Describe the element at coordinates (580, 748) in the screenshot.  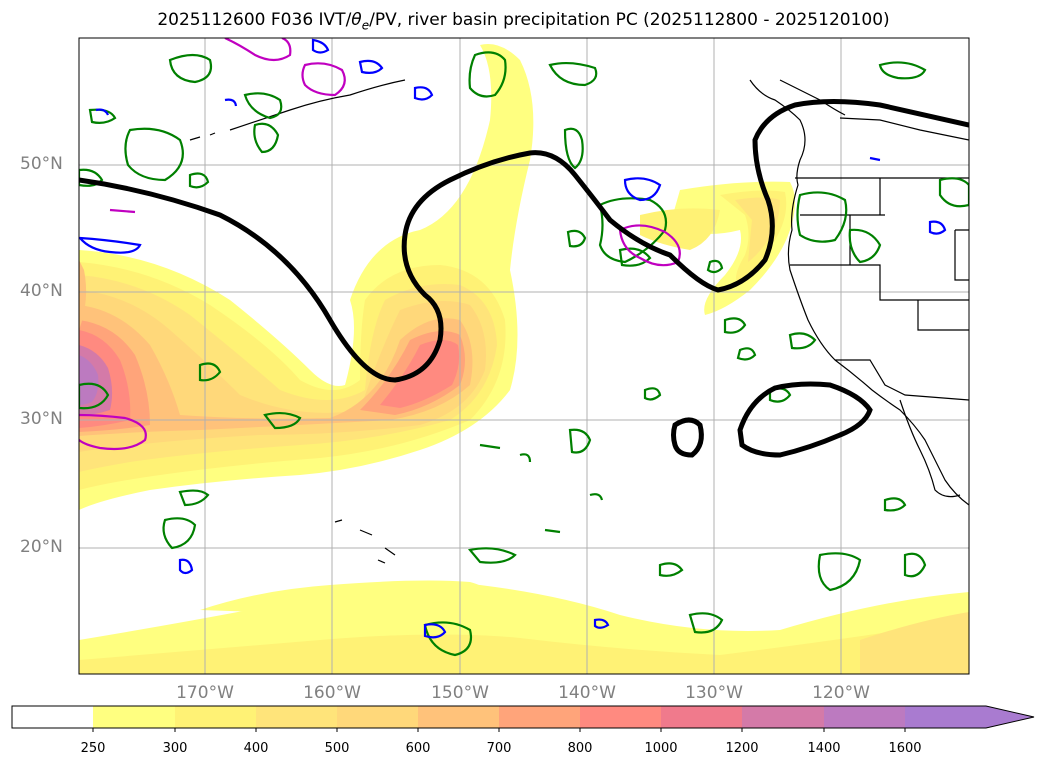
I see `colorbar-tick-label: 800` at that location.